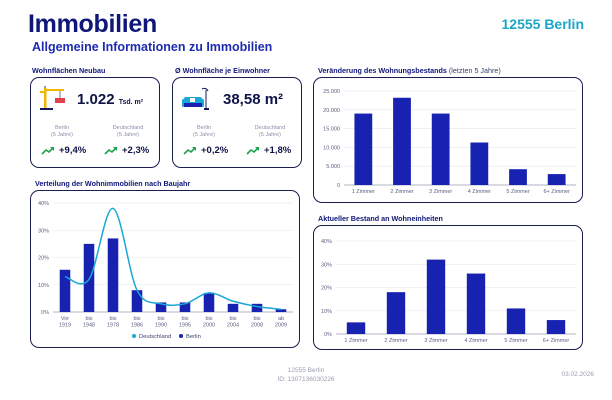 The image size is (612, 400). I want to click on bestand-xtick-label: 3 Zimmer, so click(435, 341).